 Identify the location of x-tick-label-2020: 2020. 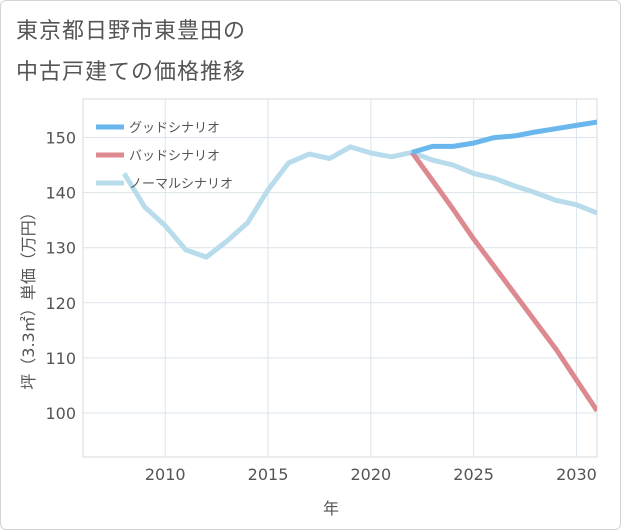
(370, 474).